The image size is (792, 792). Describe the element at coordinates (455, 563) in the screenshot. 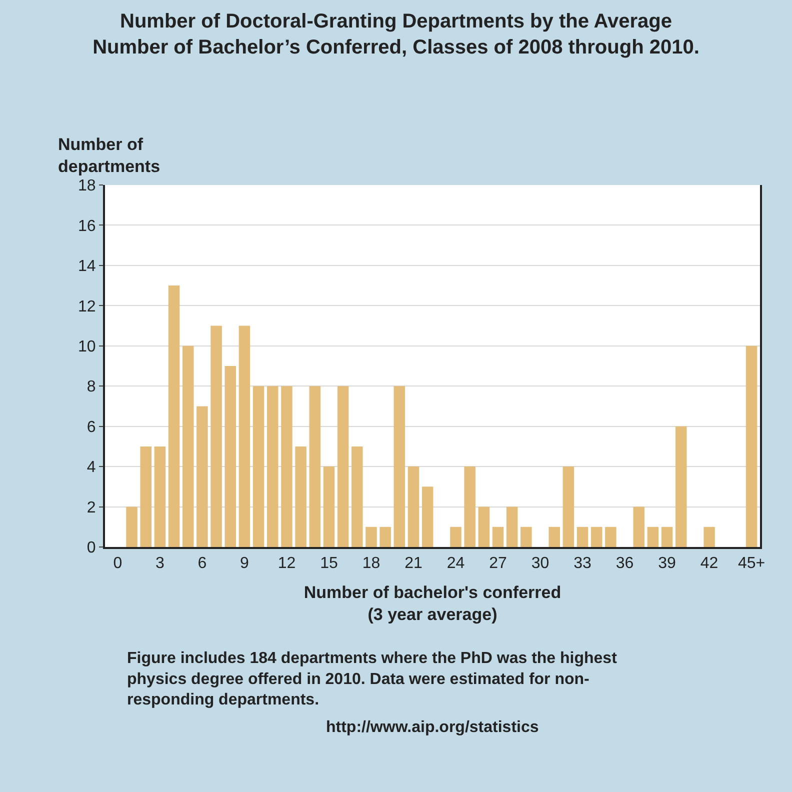

I see `x-tick-label: 24` at that location.